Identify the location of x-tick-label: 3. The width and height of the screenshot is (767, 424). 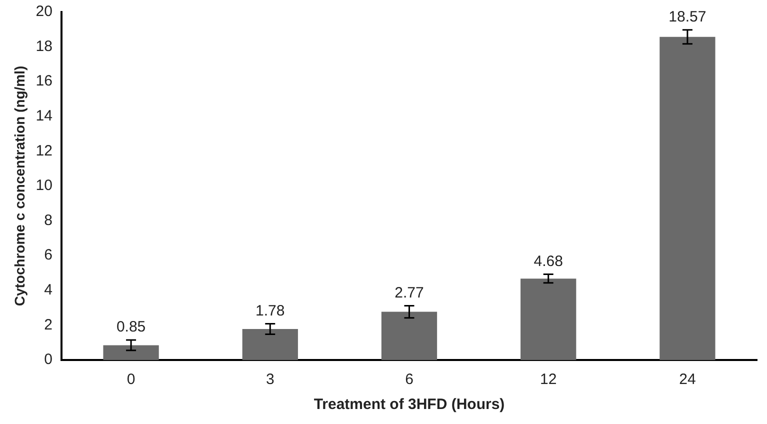
(270, 379).